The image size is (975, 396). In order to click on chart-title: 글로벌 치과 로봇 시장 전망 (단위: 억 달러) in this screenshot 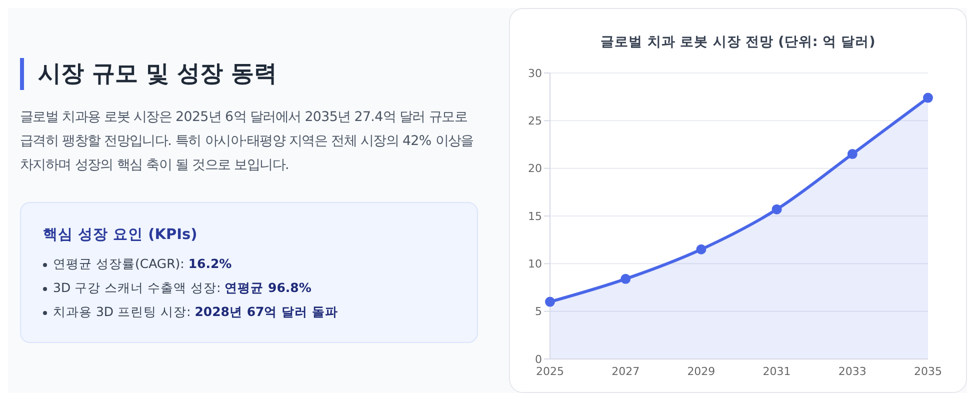, I will do `click(738, 42)`.